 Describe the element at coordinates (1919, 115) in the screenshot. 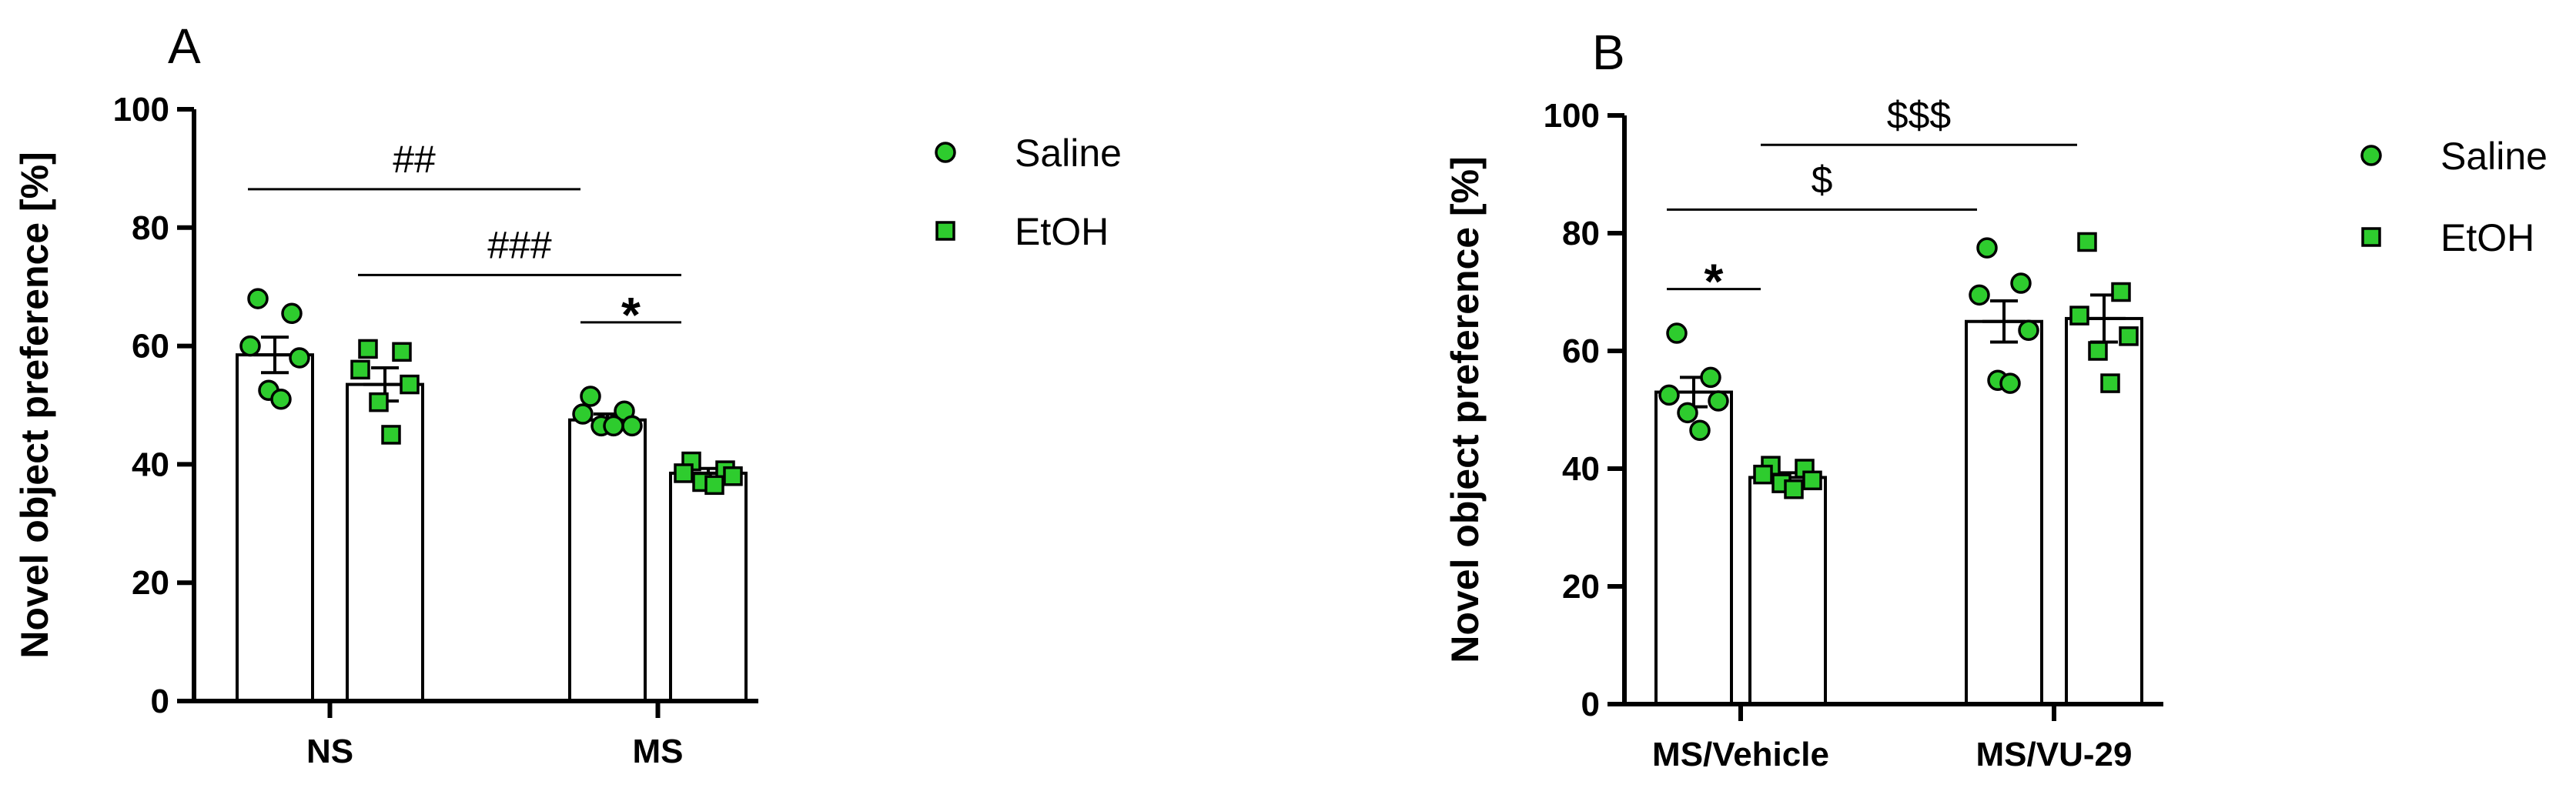

I see `significance-label: $$$` at that location.